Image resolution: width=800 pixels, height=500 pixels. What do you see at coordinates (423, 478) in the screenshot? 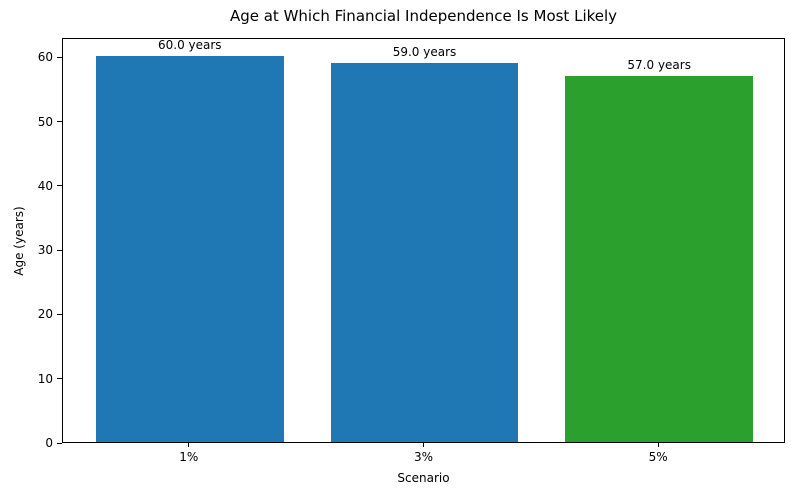
I see `x-axis-label: Scenario` at bounding box center [423, 478].